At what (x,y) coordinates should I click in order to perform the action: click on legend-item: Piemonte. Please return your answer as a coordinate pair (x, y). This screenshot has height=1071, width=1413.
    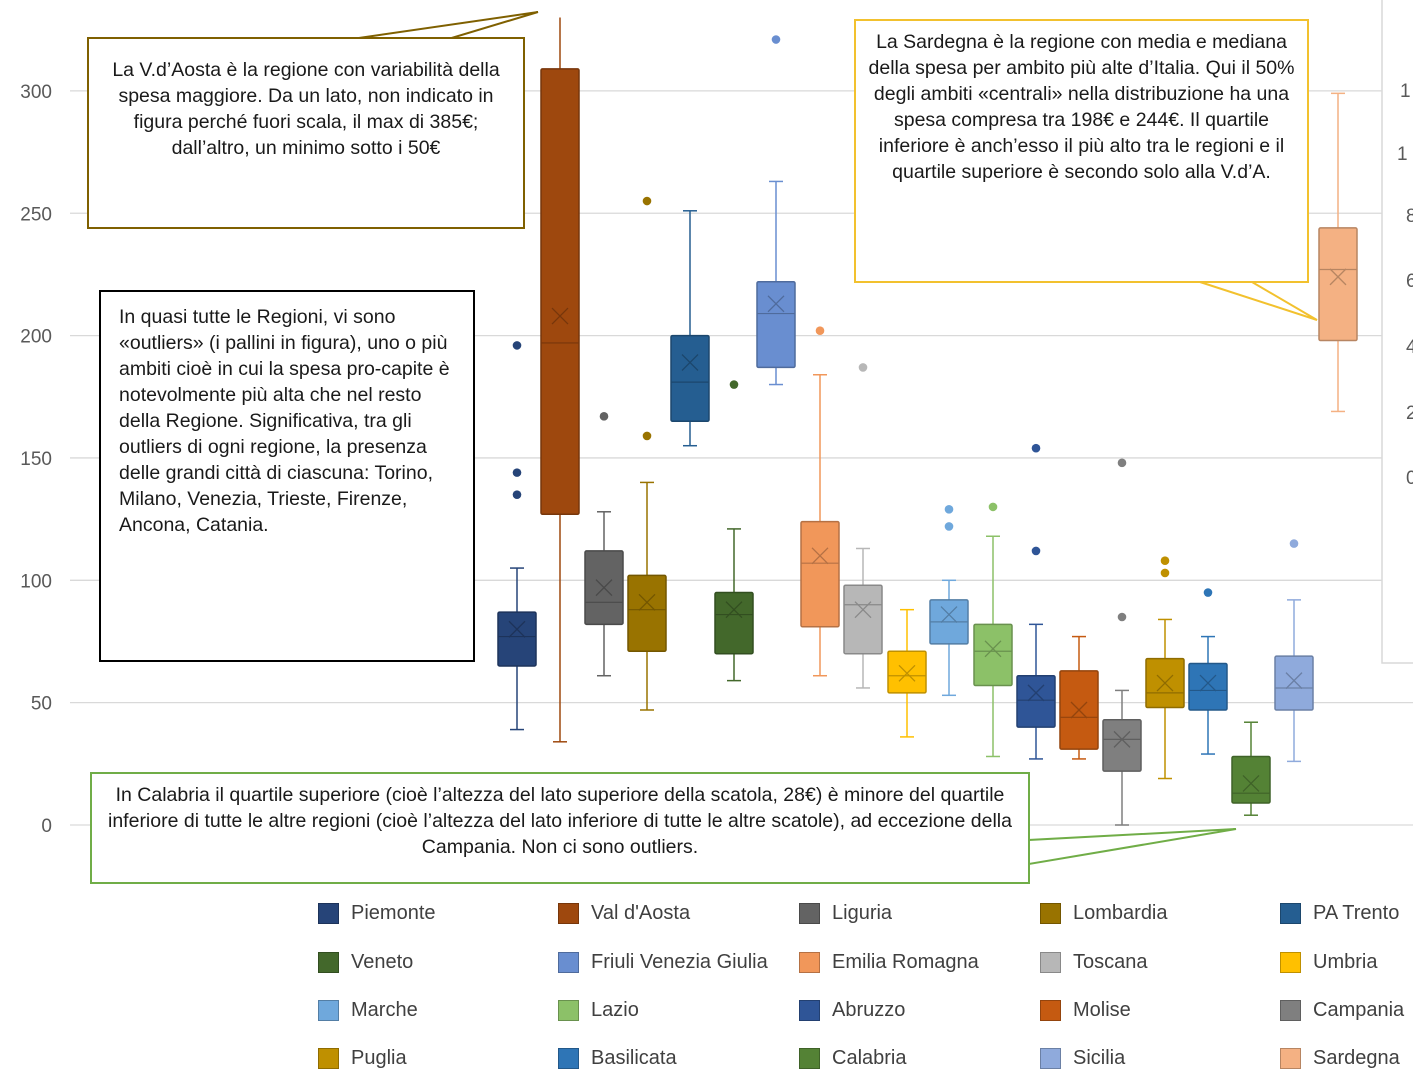
    Looking at the image, I should click on (377, 913).